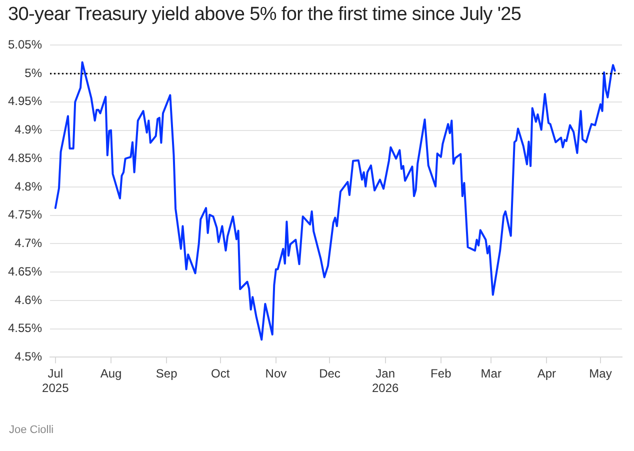 The image size is (634, 451). What do you see at coordinates (28, 357) in the screenshot?
I see `y-tick-label: 4.5%` at bounding box center [28, 357].